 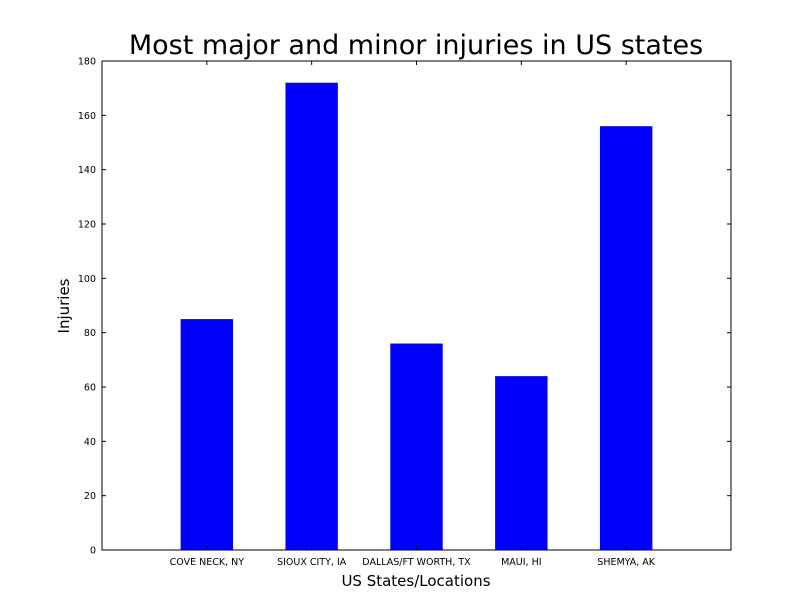 I want to click on y-tick-label: 160, so click(x=87, y=116).